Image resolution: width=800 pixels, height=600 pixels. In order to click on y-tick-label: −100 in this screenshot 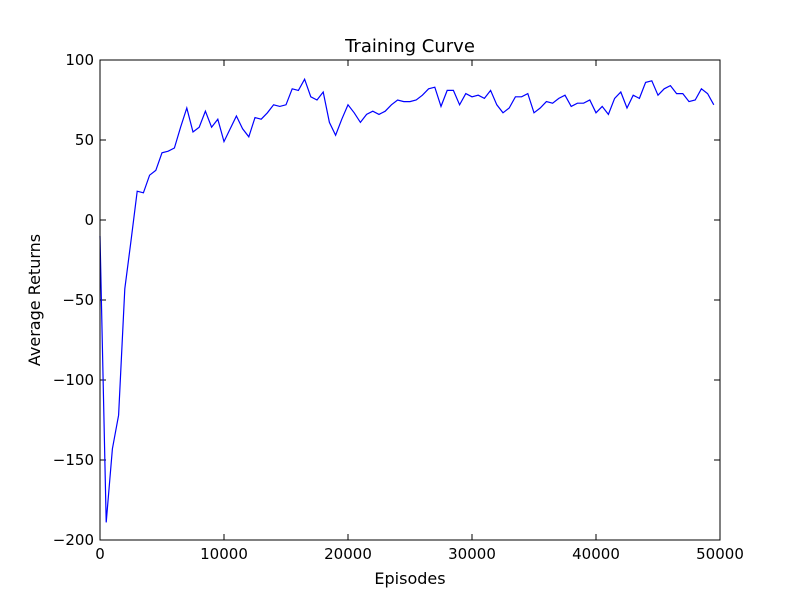, I will do `click(73, 380)`.